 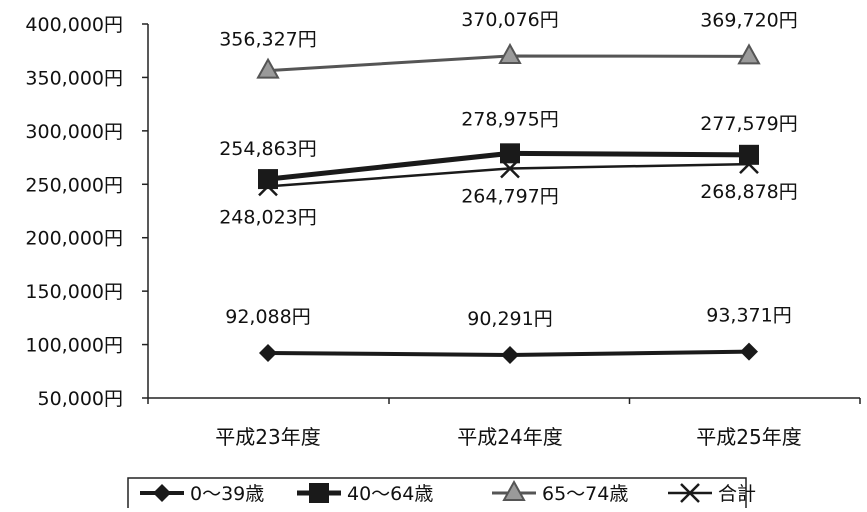 What do you see at coordinates (80, 399) in the screenshot?
I see `y-tick-label: 50,000円` at bounding box center [80, 399].